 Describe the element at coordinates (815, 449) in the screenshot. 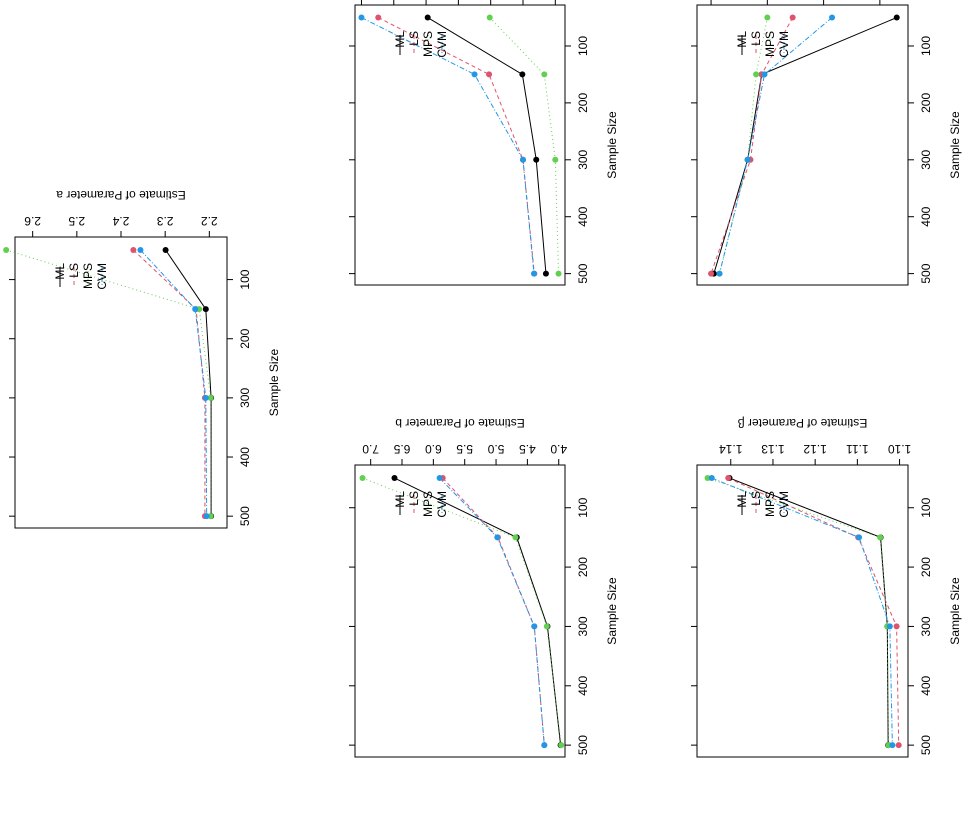

I see `y-tick-label: 1.12` at that location.